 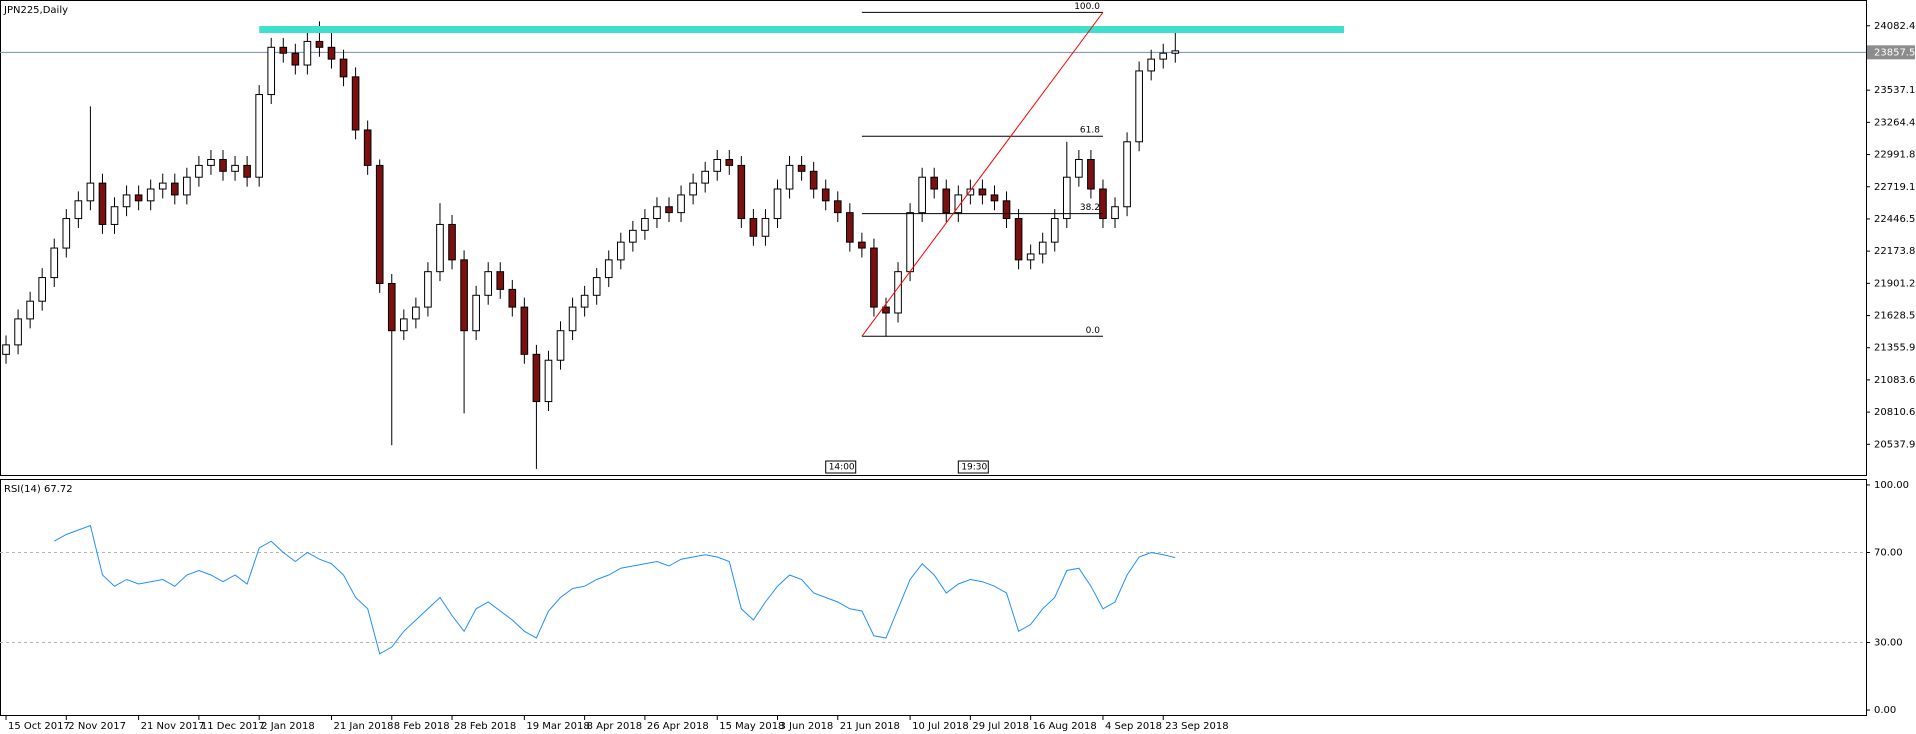 I want to click on x-tick-label: 29 Jul 2018, so click(x=1000, y=726).